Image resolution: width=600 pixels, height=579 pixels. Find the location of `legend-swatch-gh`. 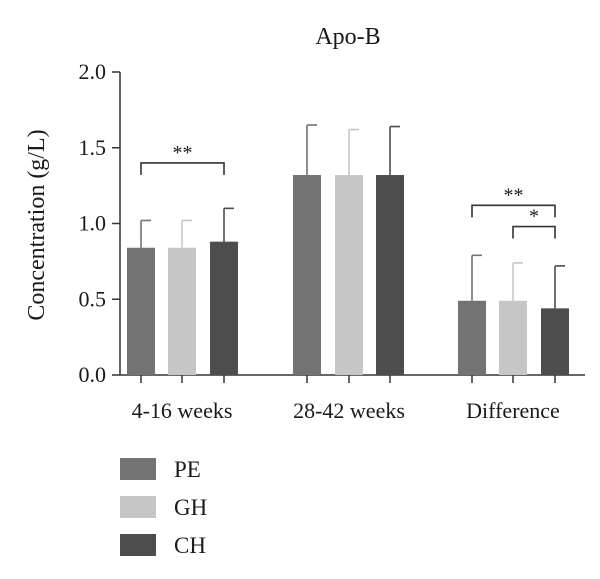

legend-swatch-gh is located at coordinates (138, 507).